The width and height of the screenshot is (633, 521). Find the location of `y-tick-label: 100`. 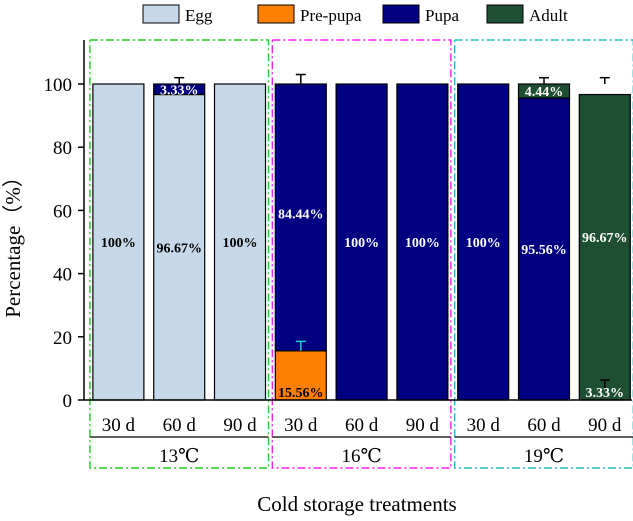

y-tick-label: 100 is located at coordinates (58, 85).